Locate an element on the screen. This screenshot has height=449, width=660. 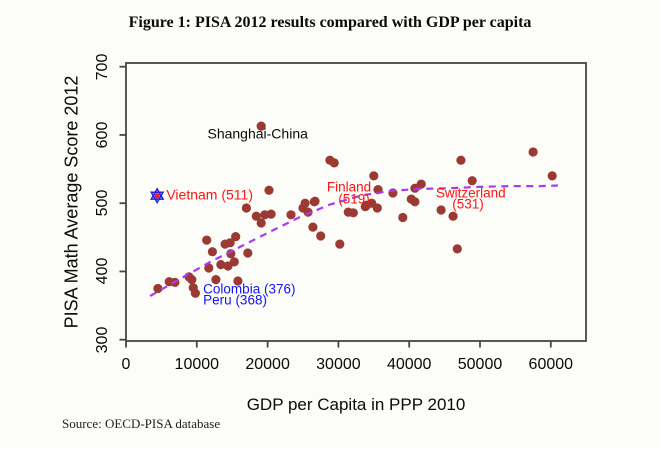
annotation-finland-score: (519) is located at coordinates (354, 199).